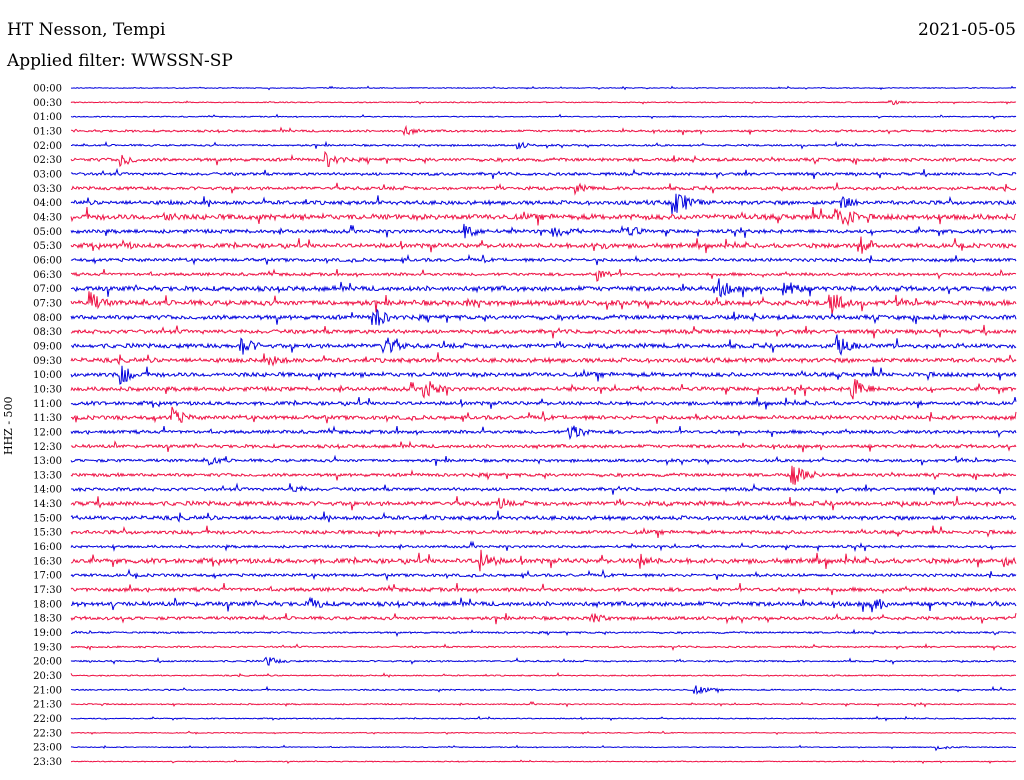 The height and width of the screenshot is (780, 1024). Describe the element at coordinates (47, 332) in the screenshot. I see `row-time-label: 08:30` at that location.